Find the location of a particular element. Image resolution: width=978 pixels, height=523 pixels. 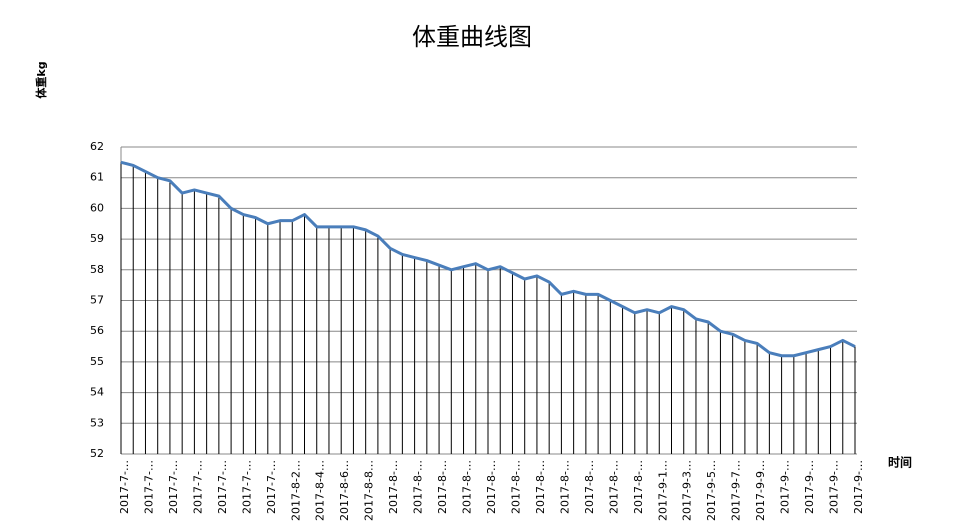

y-axis-label: 体重kg is located at coordinates (41, 79).